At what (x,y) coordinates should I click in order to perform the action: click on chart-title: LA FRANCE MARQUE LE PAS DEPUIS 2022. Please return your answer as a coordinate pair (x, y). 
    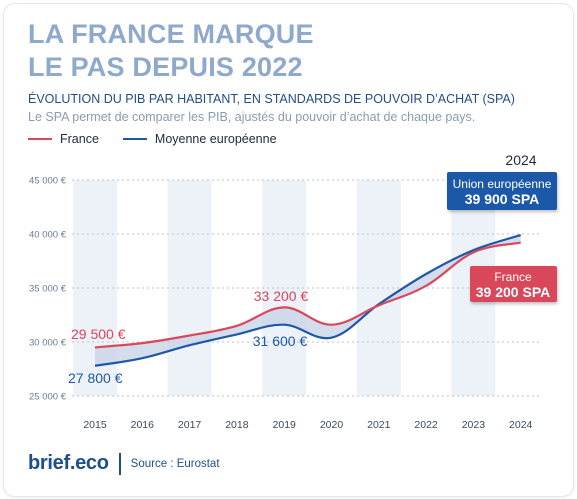
    Looking at the image, I should click on (171, 51).